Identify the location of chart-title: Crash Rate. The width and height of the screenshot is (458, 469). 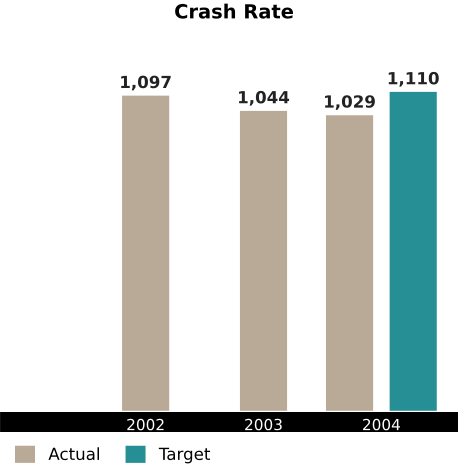
(234, 11).